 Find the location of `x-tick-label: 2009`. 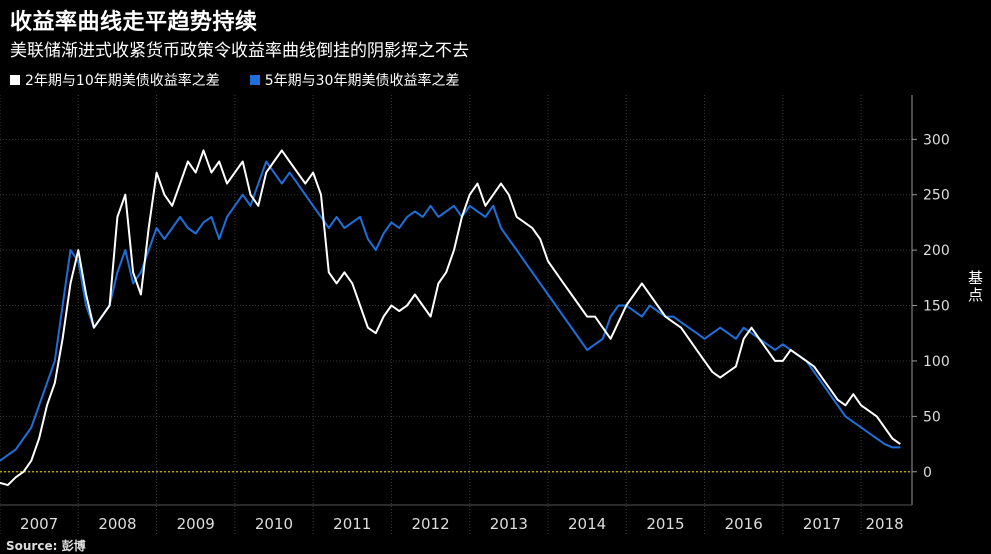

x-tick-label: 2009 is located at coordinates (196, 524).